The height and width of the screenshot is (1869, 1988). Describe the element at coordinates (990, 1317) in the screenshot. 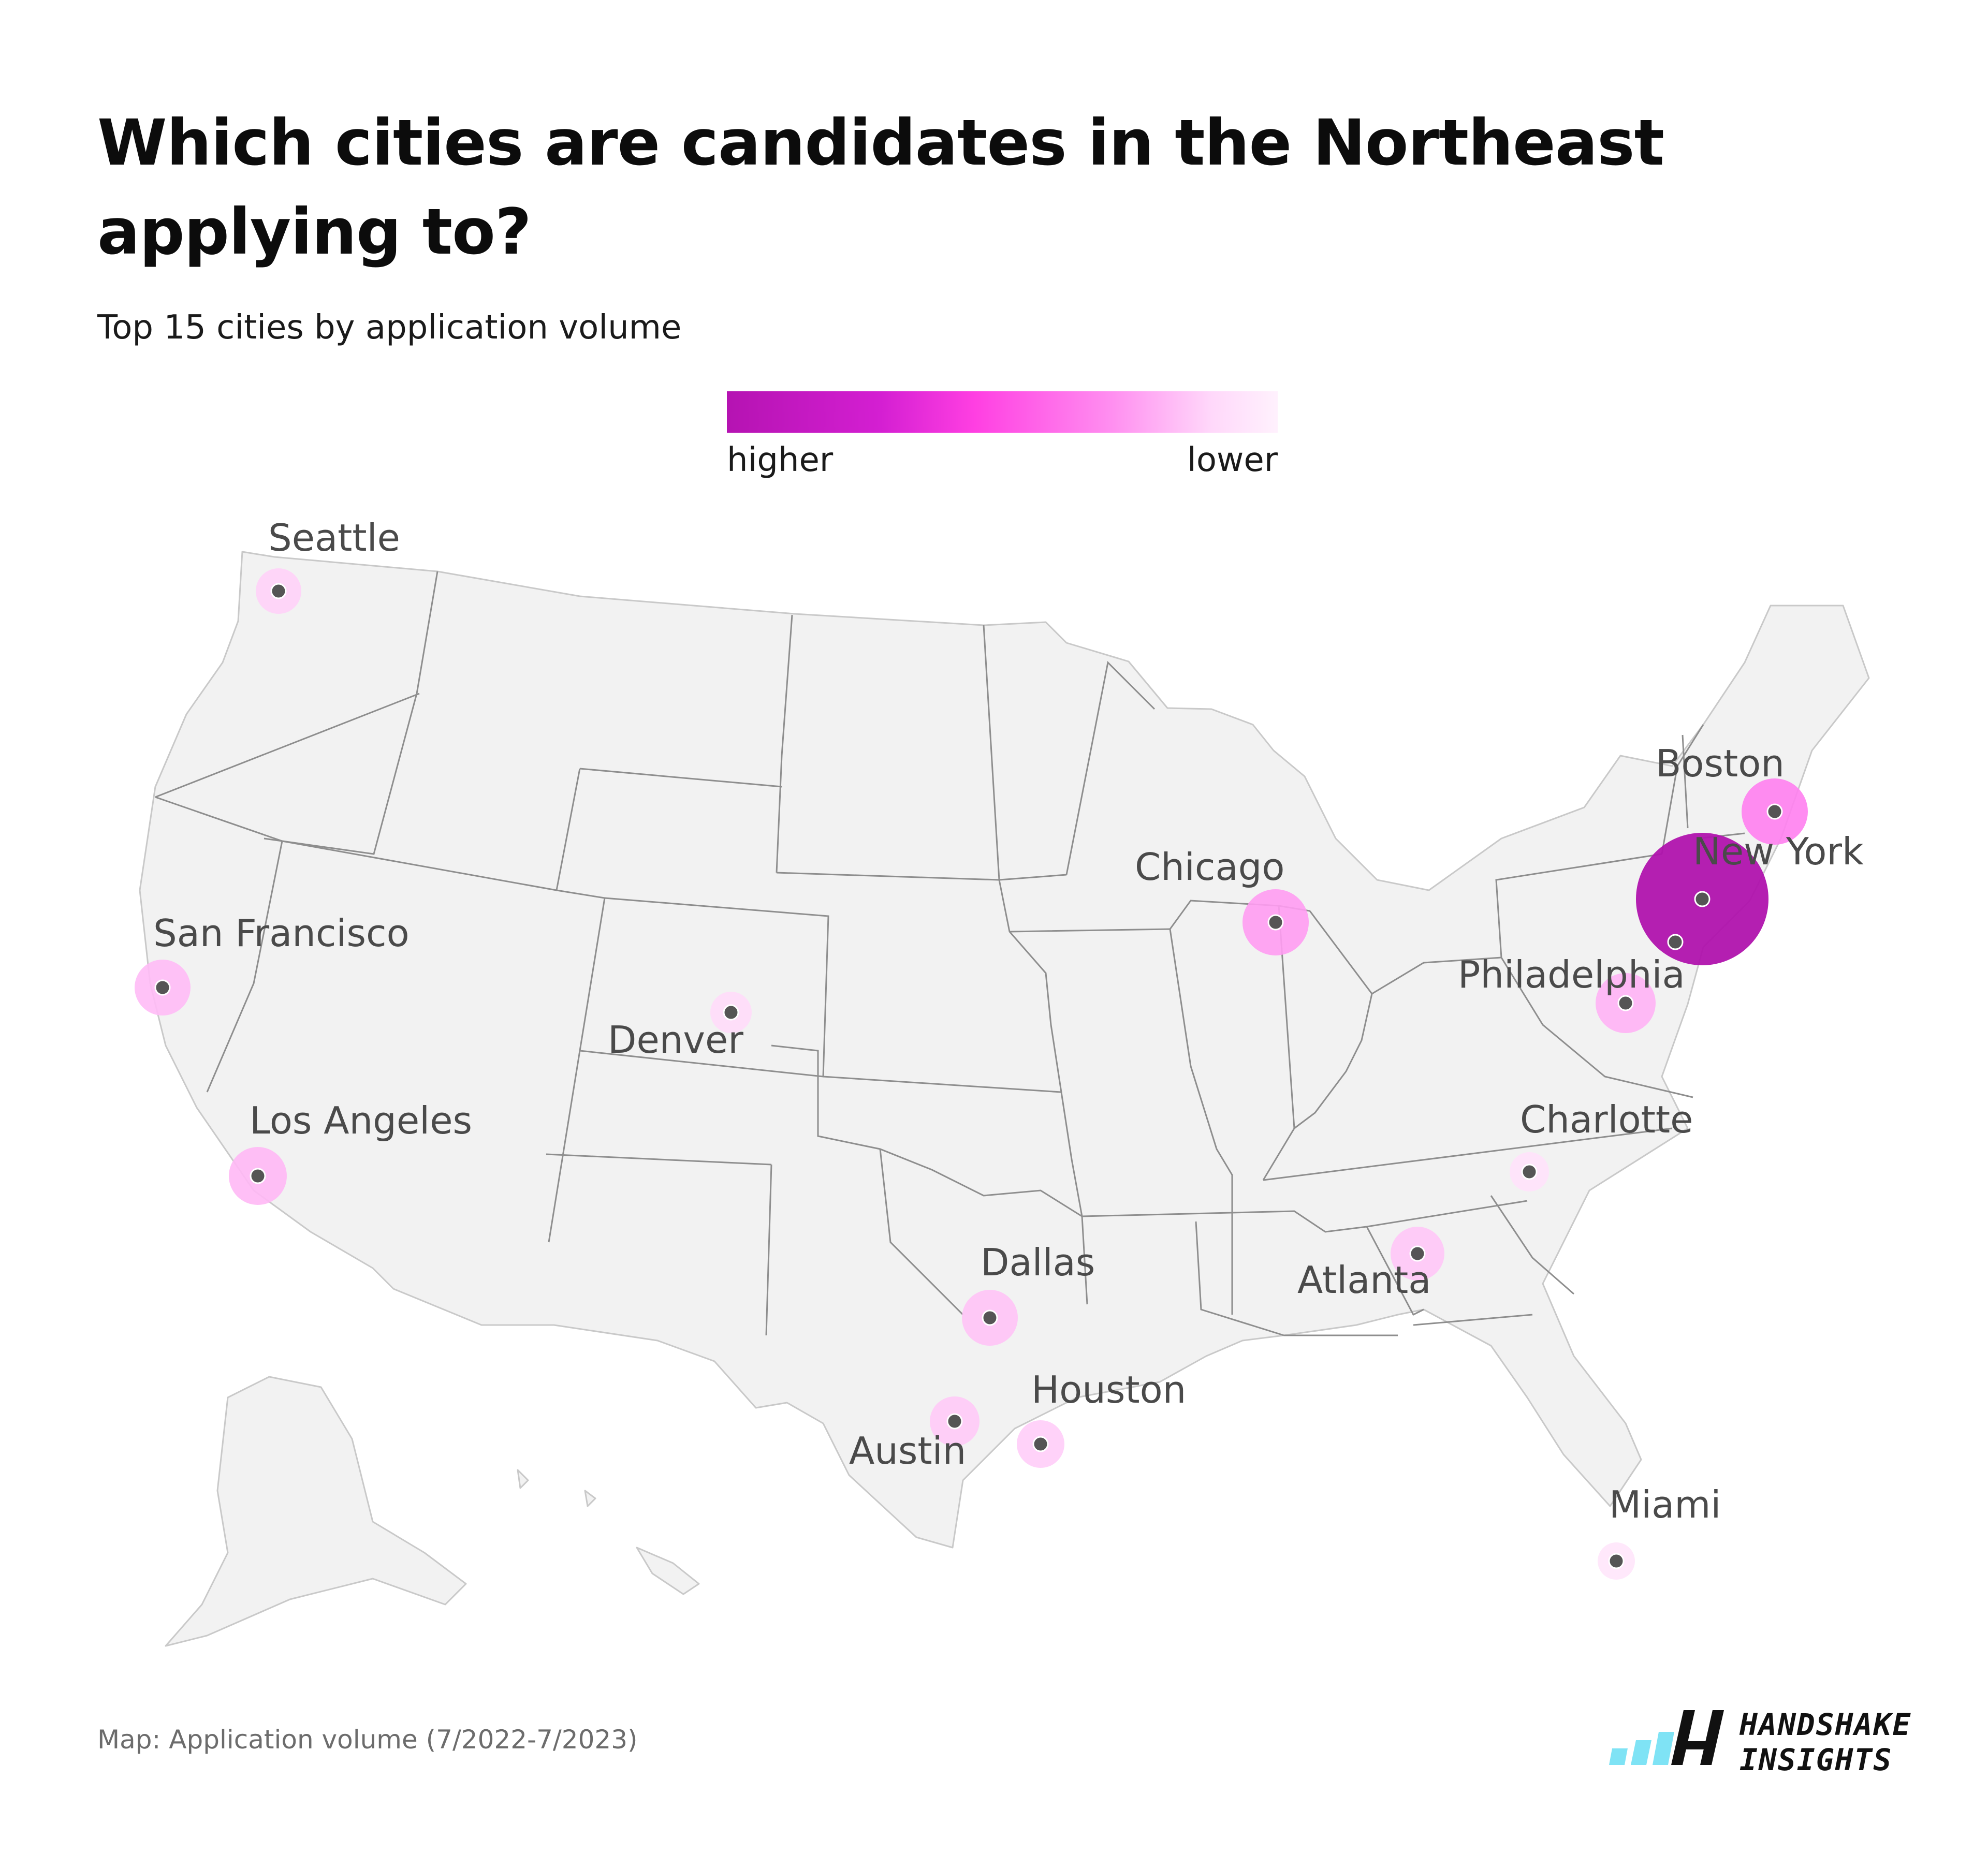

I see `city-dot-dallas` at that location.